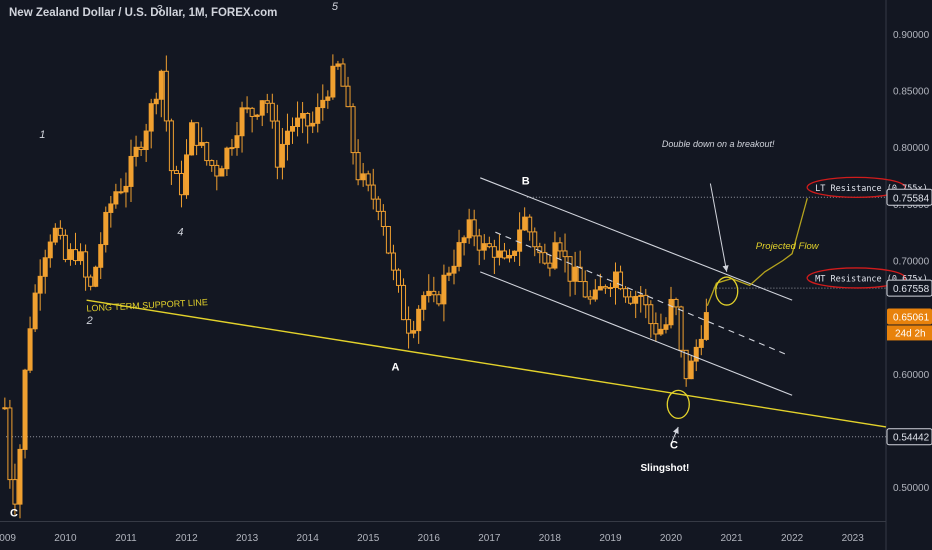 This screenshot has width=932, height=550. What do you see at coordinates (910, 333) in the screenshot?
I see `countdown-text: 24d 2h` at bounding box center [910, 333].